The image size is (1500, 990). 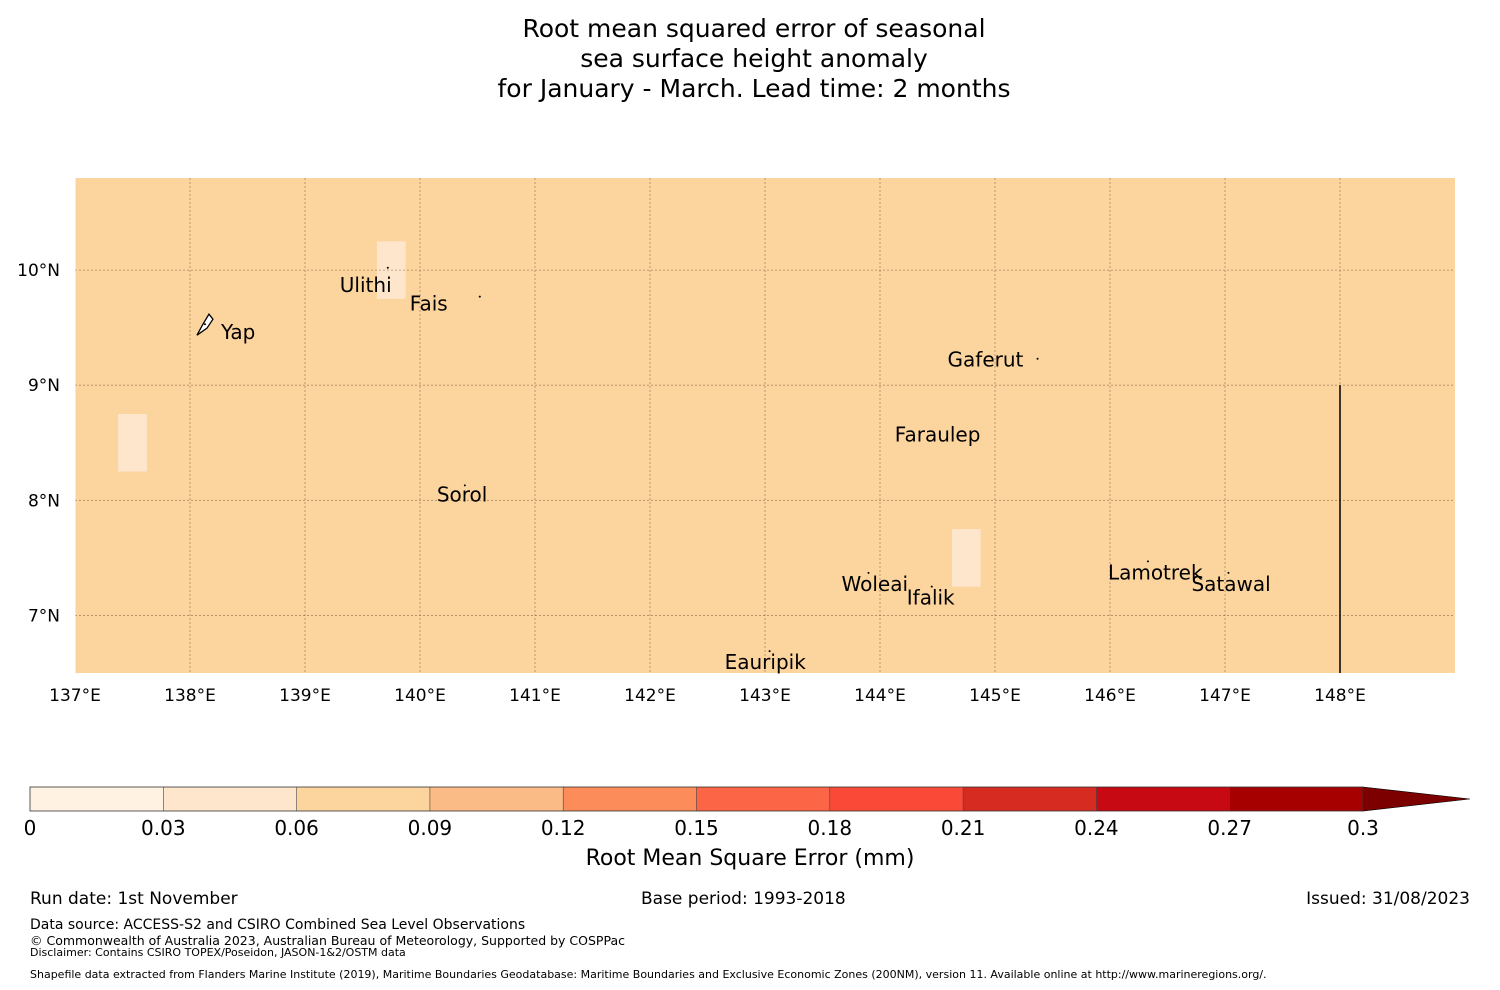 What do you see at coordinates (1340, 696) in the screenshot?
I see `lon-tick-label: 148°E` at bounding box center [1340, 696].